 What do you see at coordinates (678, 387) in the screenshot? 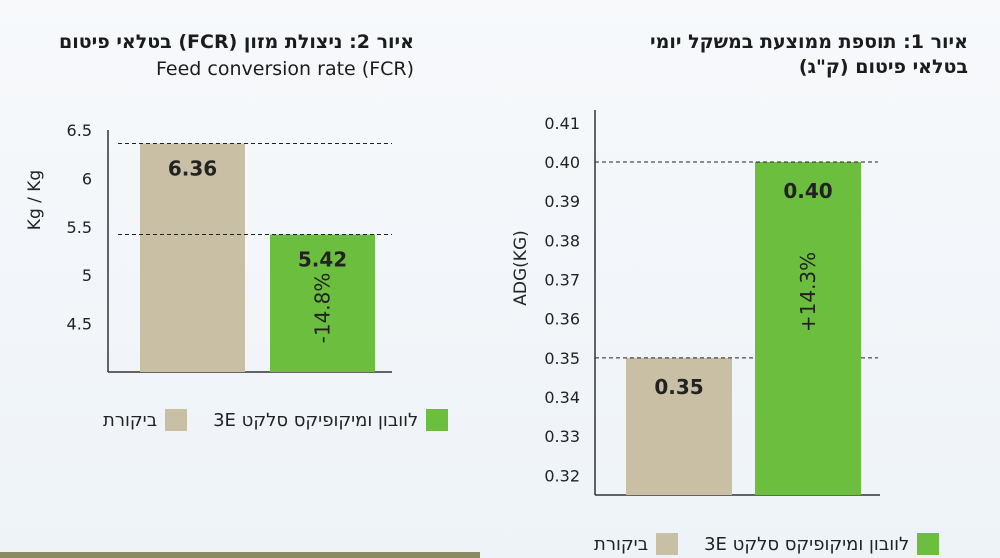
I see `adg-data-label-control: 0.35` at bounding box center [678, 387].